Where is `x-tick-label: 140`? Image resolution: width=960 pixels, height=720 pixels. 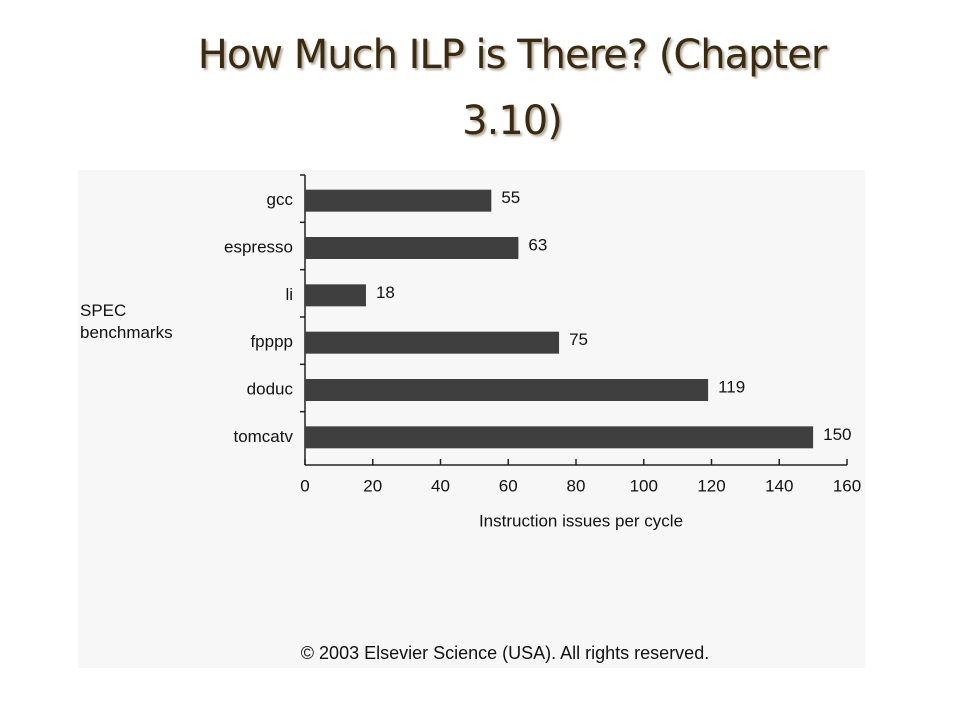 x-tick-label: 140 is located at coordinates (779, 485).